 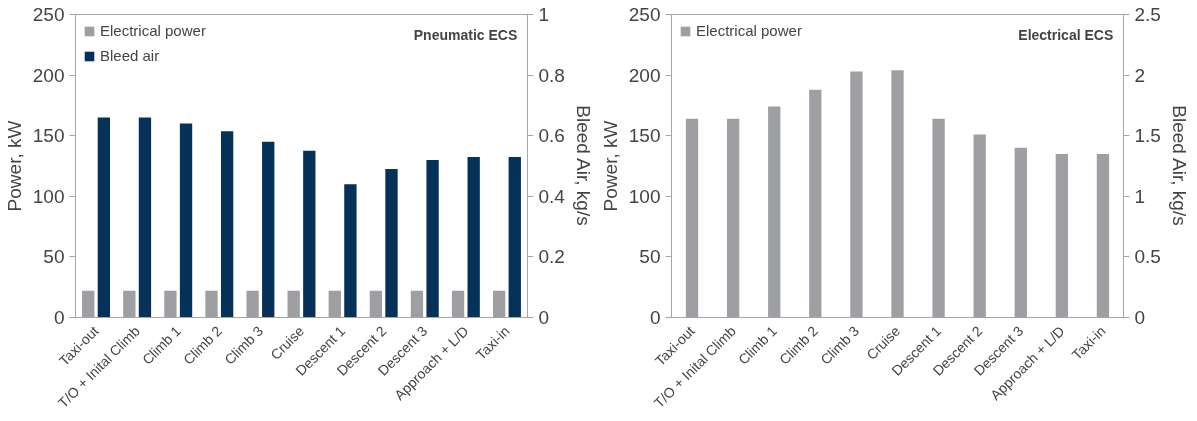 What do you see at coordinates (1066, 34) in the screenshot?
I see `text: Electrical ECS` at bounding box center [1066, 34].